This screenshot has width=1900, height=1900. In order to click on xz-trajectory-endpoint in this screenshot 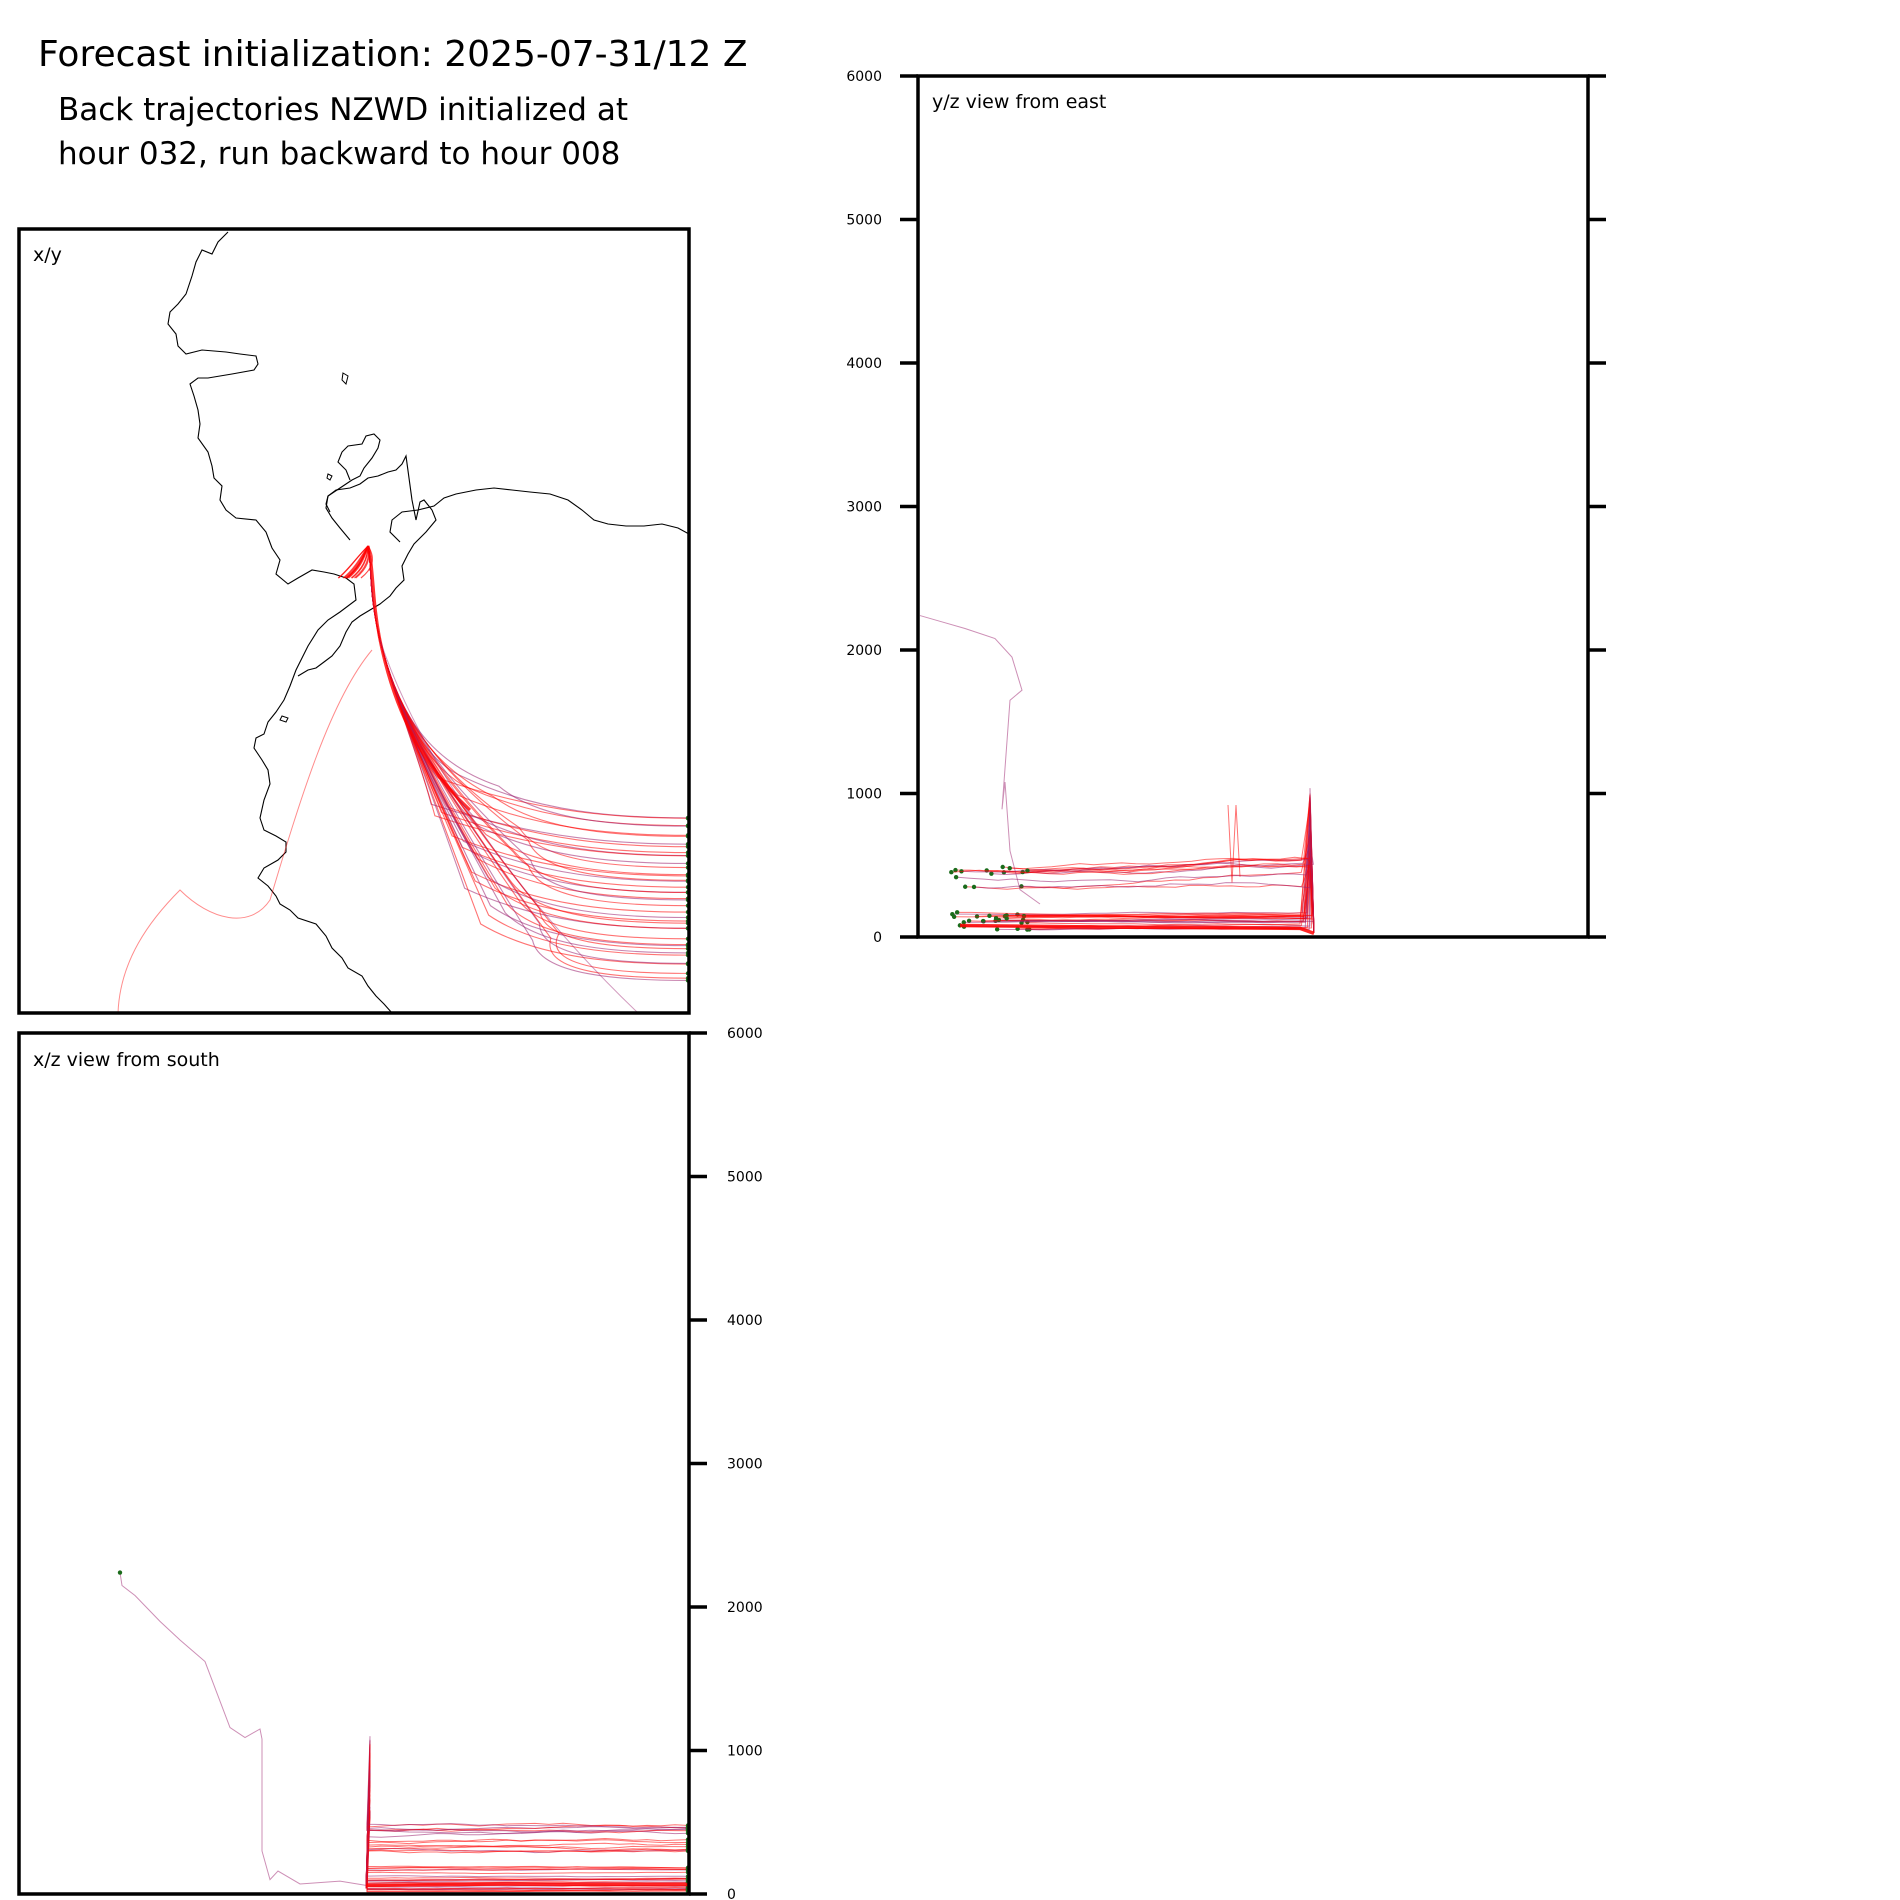, I will do `click(120, 1572)`.